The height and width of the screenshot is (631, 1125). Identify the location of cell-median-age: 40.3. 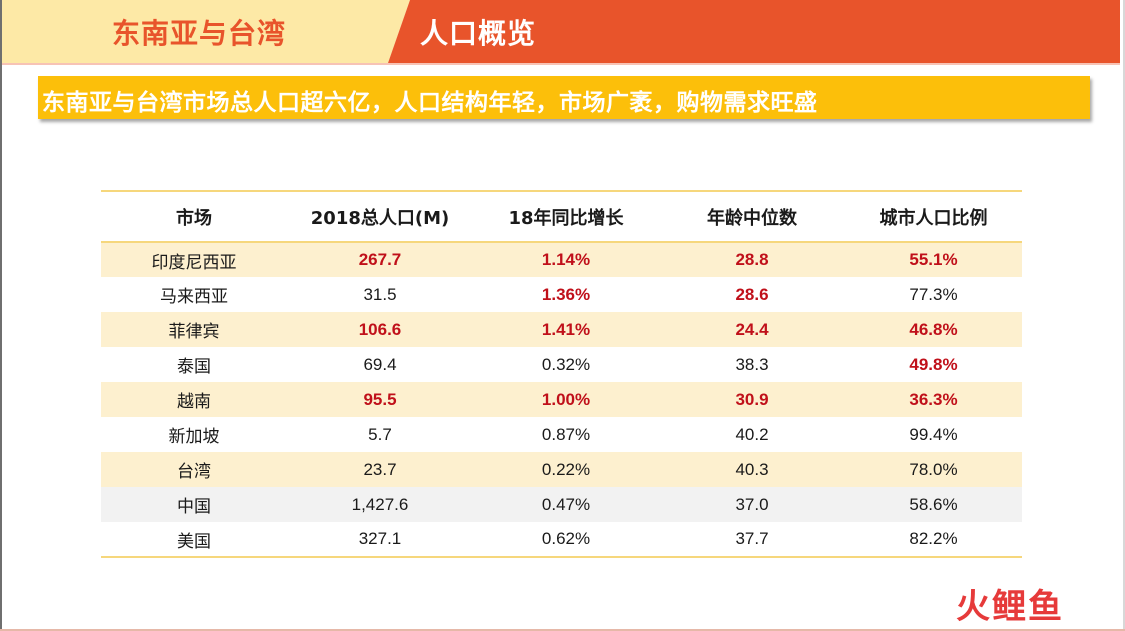
(752, 469).